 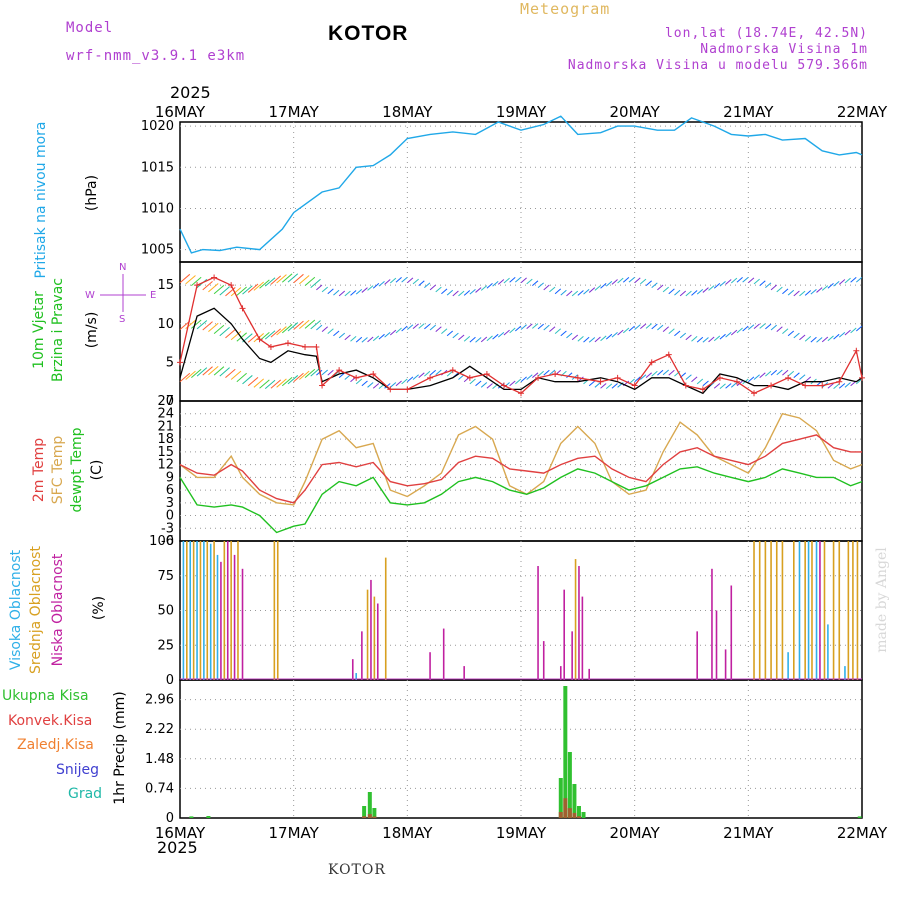 I want to click on ytick-label: 1015, so click(x=157, y=167).